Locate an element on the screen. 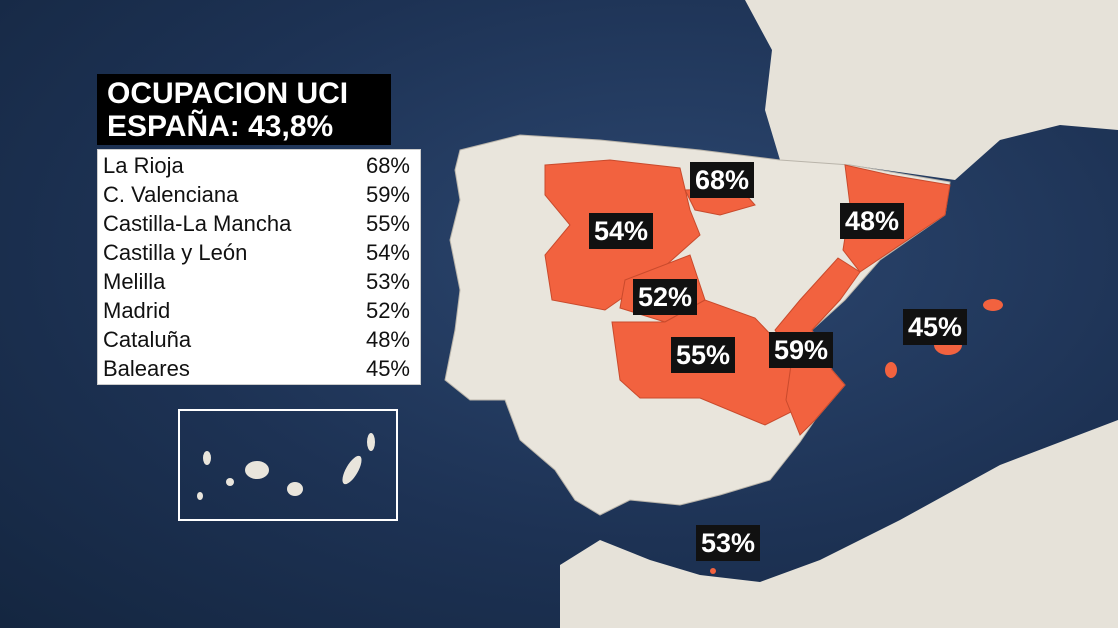 The height and width of the screenshot is (628, 1118). row-value: 55% is located at coordinates (387, 223).